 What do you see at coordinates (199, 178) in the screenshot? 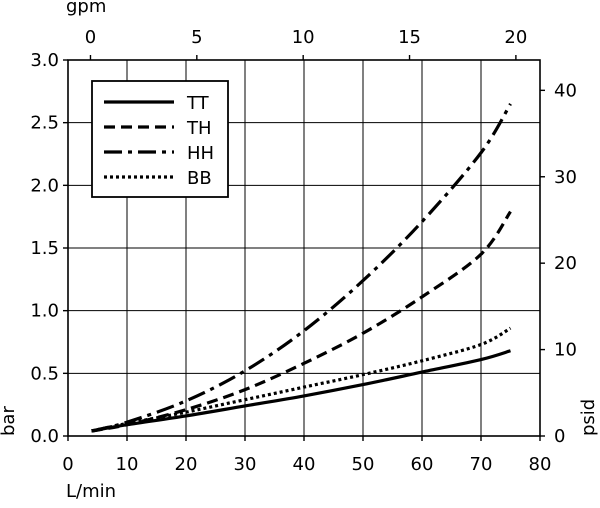
I see `legend-label-bb: BB` at bounding box center [199, 178].